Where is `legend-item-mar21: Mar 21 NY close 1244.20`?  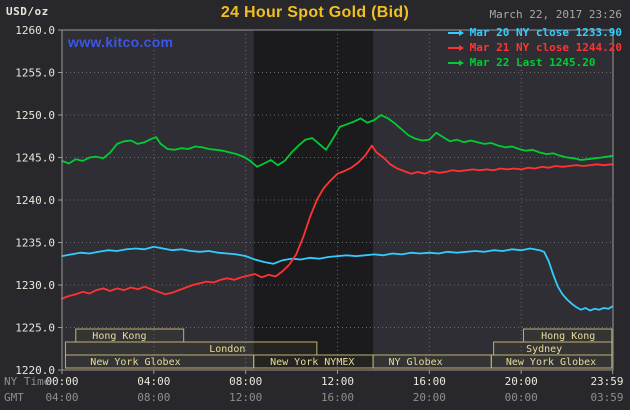 legend-item-mar21: Mar 21 NY close 1244.20 is located at coordinates (534, 47).